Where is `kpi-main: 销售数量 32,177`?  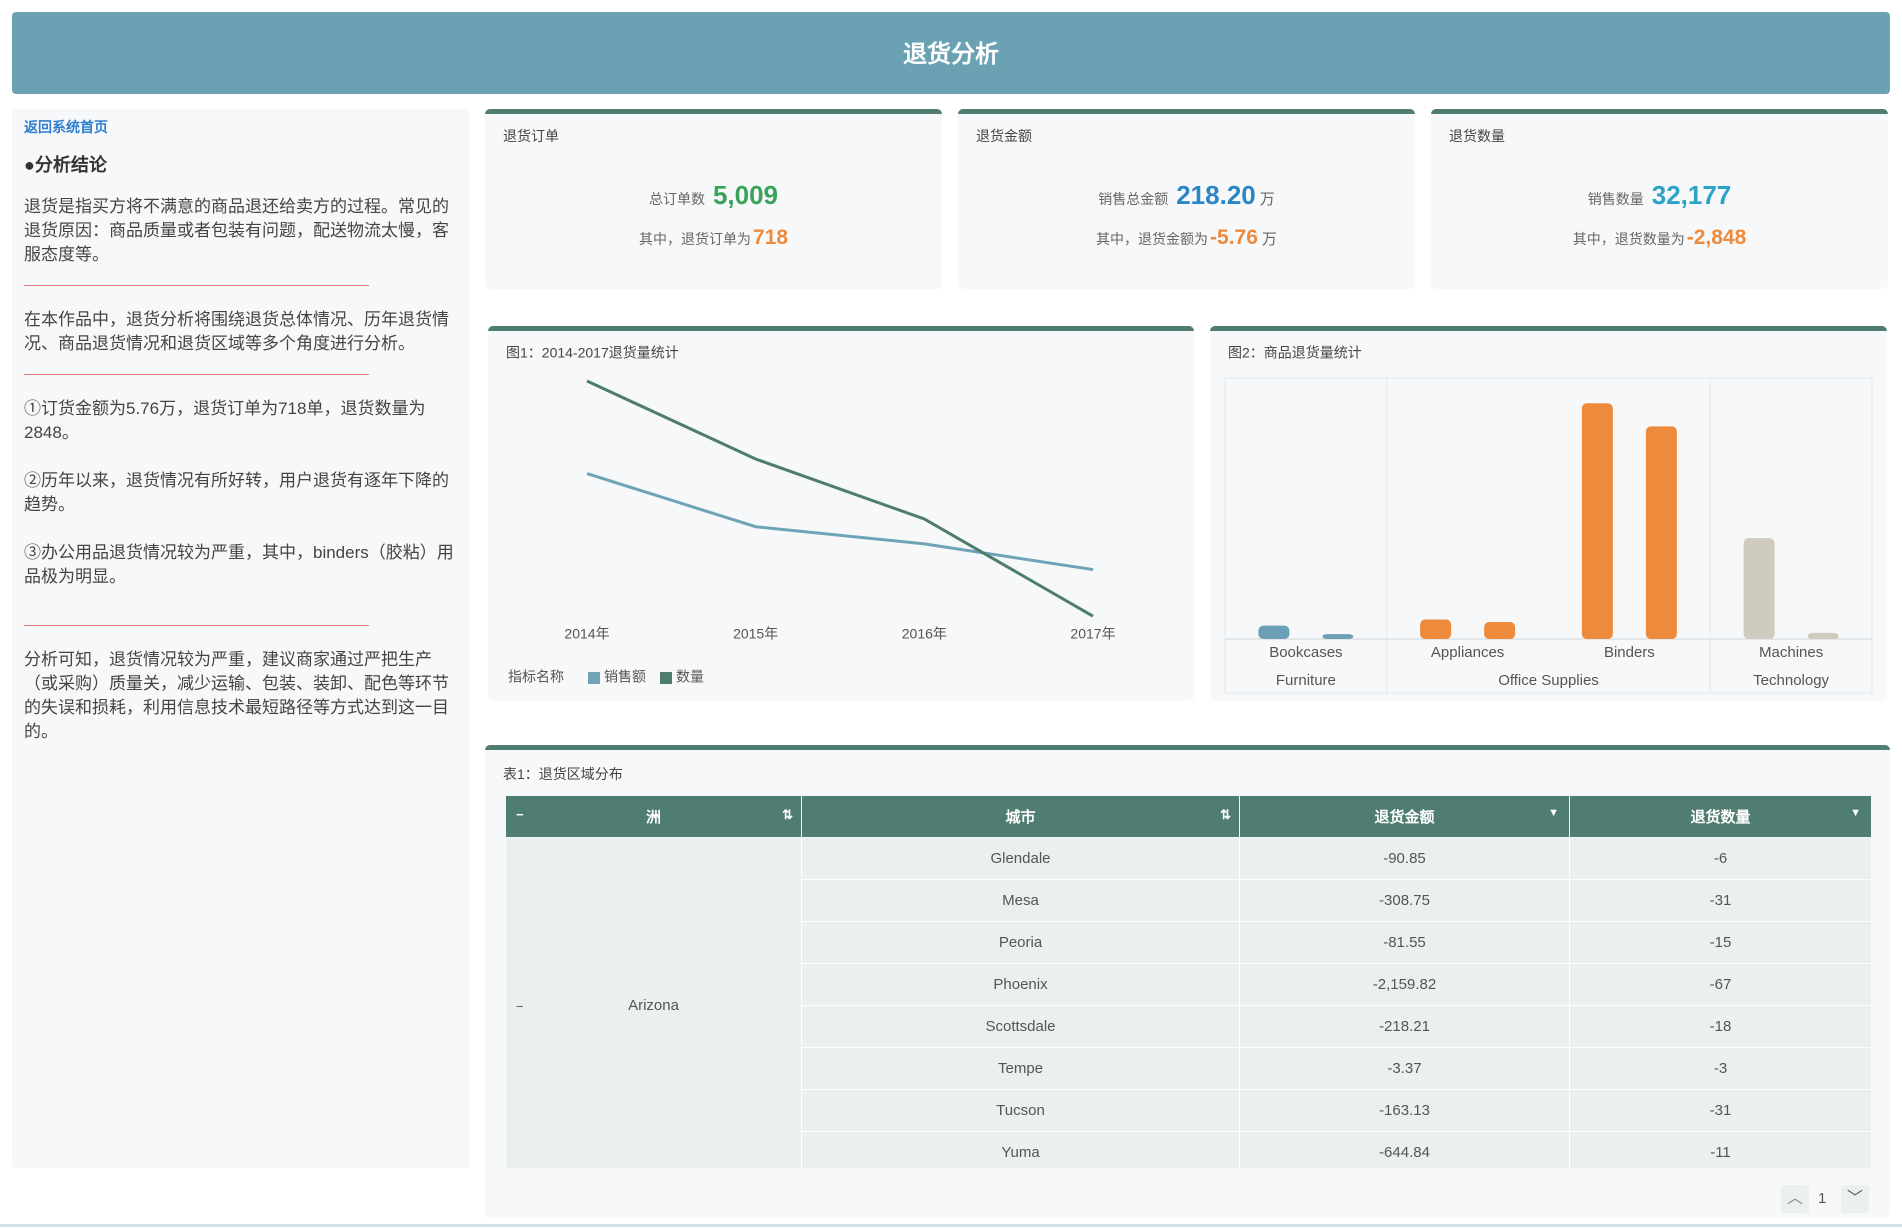
kpi-main: 销售数量 32,177 is located at coordinates (1659, 195).